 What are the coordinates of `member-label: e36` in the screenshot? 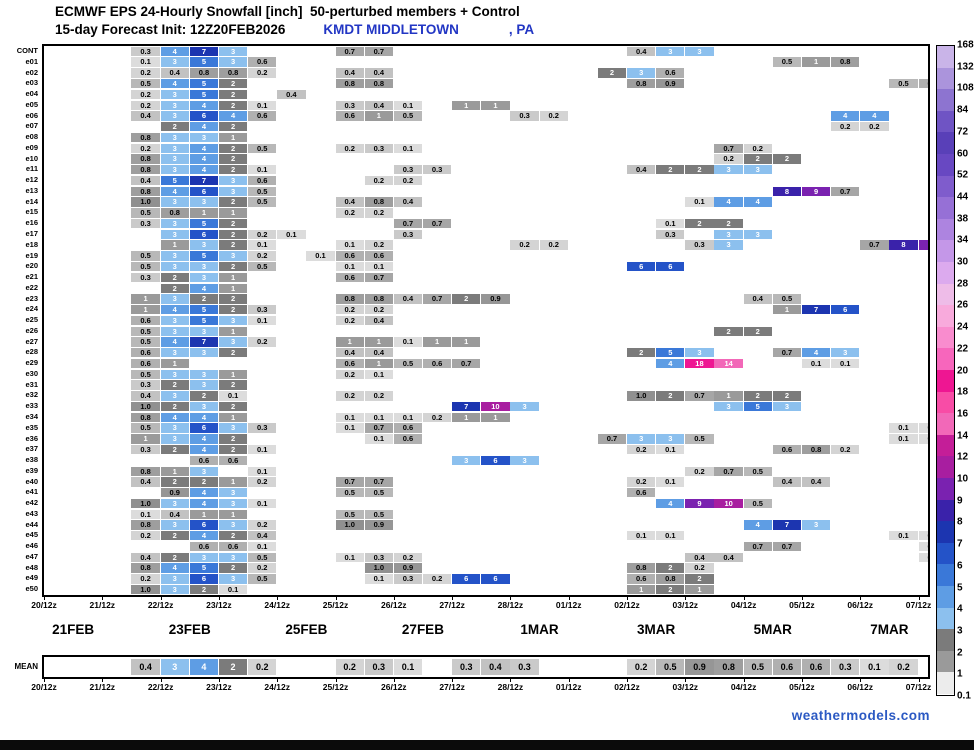 It's located at (31, 438).